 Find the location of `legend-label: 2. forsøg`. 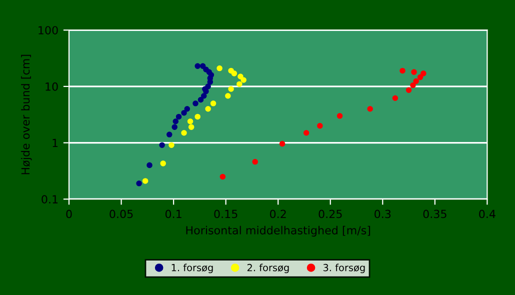

legend-label: 2. forsøg is located at coordinates (268, 269).